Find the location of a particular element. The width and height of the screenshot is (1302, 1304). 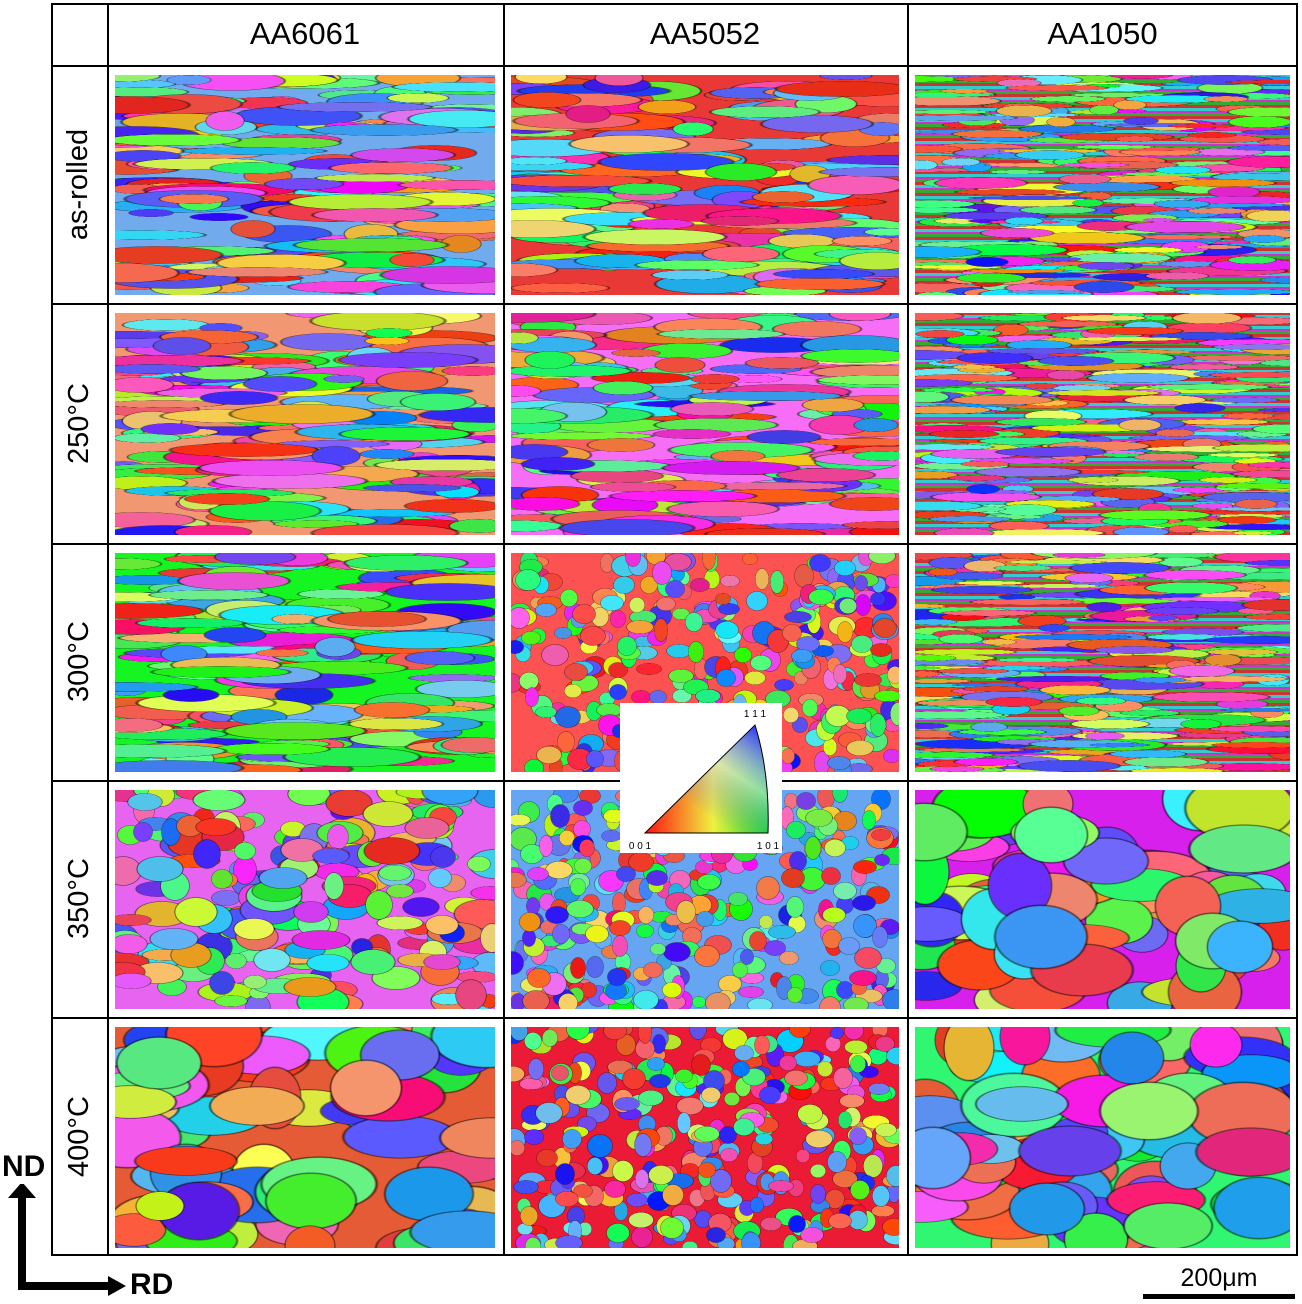

row-label: 300°C is located at coordinates (78, 661).